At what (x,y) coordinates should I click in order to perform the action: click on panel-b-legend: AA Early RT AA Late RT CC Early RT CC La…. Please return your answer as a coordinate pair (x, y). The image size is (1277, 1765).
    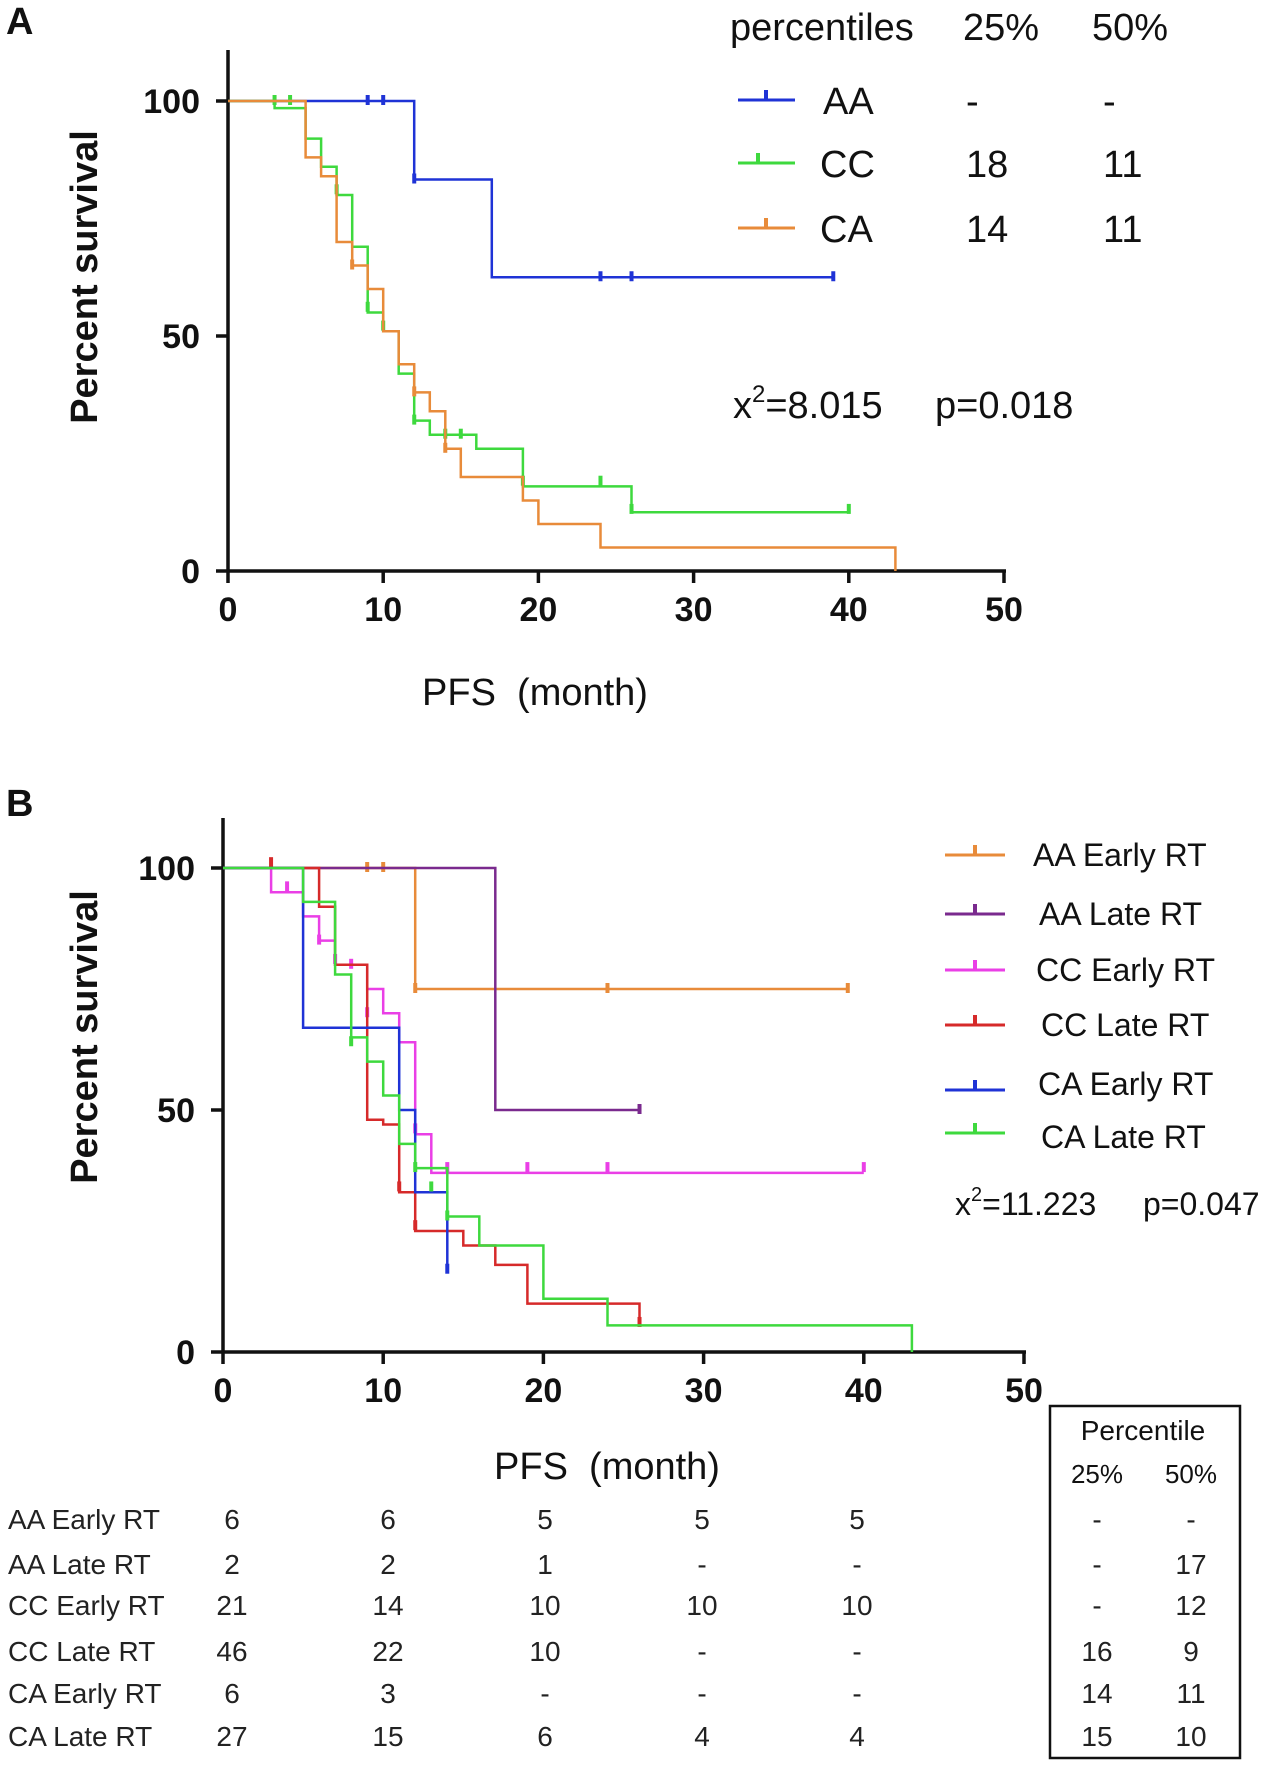
    Looking at the image, I should click on (1080, 996).